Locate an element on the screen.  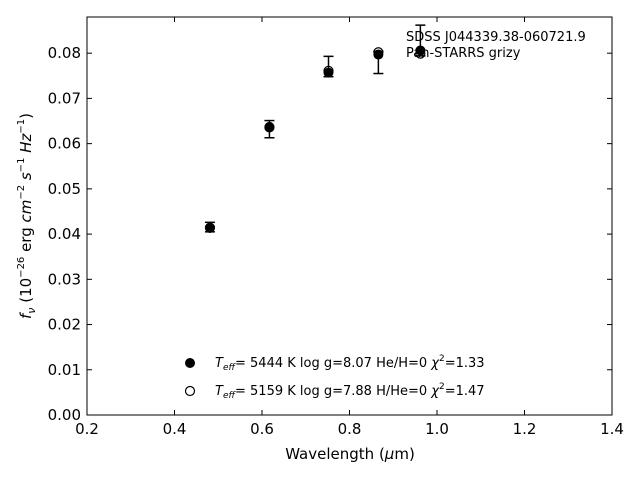
y-tick-label: 0.06 is located at coordinates (64, 144).